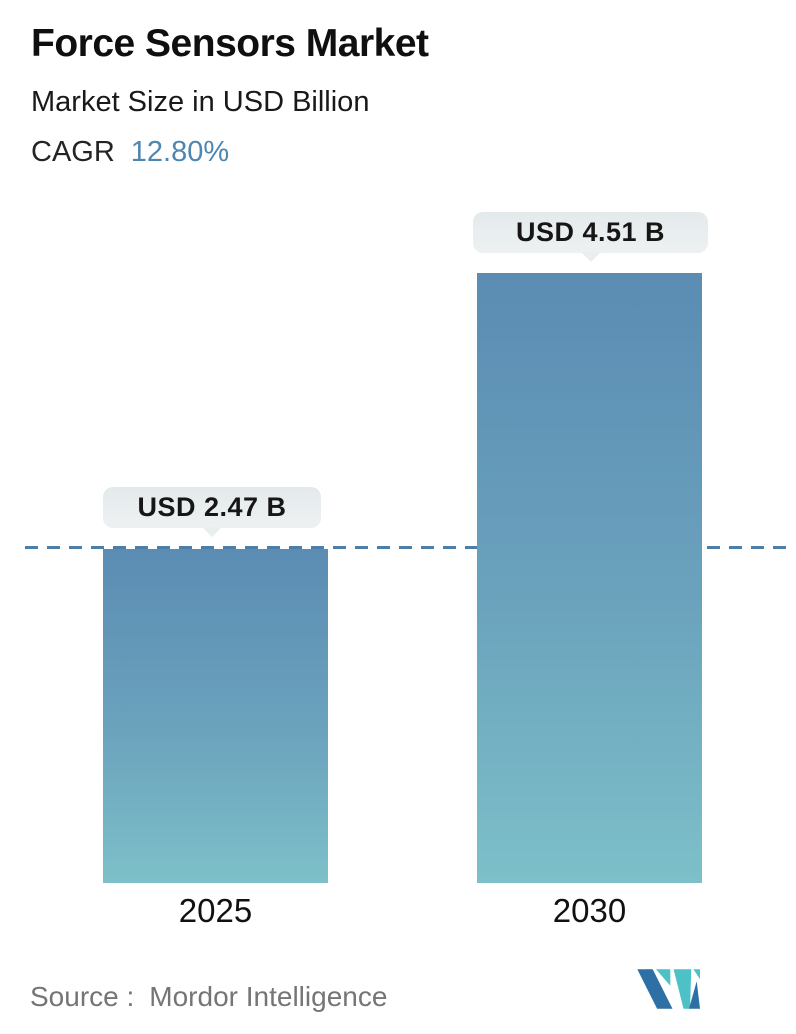  I want to click on reference-dashed-line, so click(407, 547).